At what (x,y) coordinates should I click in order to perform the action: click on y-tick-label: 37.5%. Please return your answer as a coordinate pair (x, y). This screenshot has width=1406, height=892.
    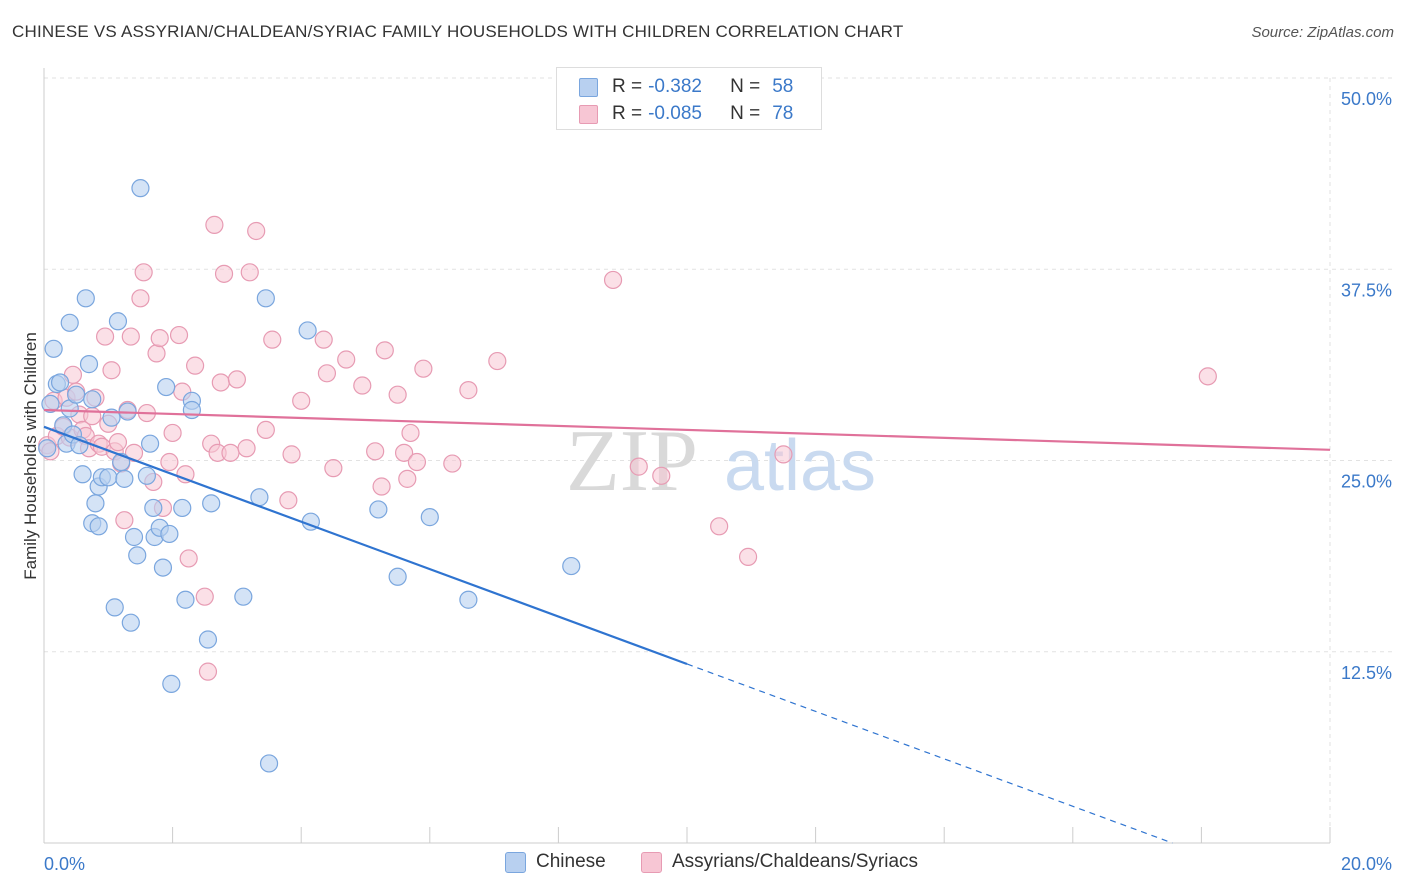
    Looking at the image, I should click on (1366, 290).